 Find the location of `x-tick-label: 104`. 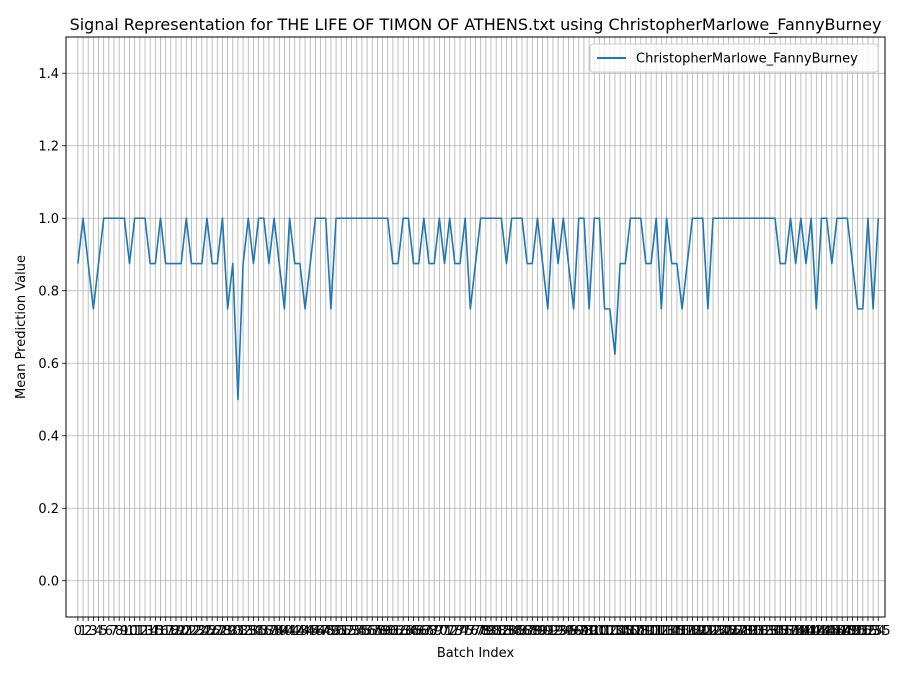

x-tick-label: 104 is located at coordinates (615, 631).